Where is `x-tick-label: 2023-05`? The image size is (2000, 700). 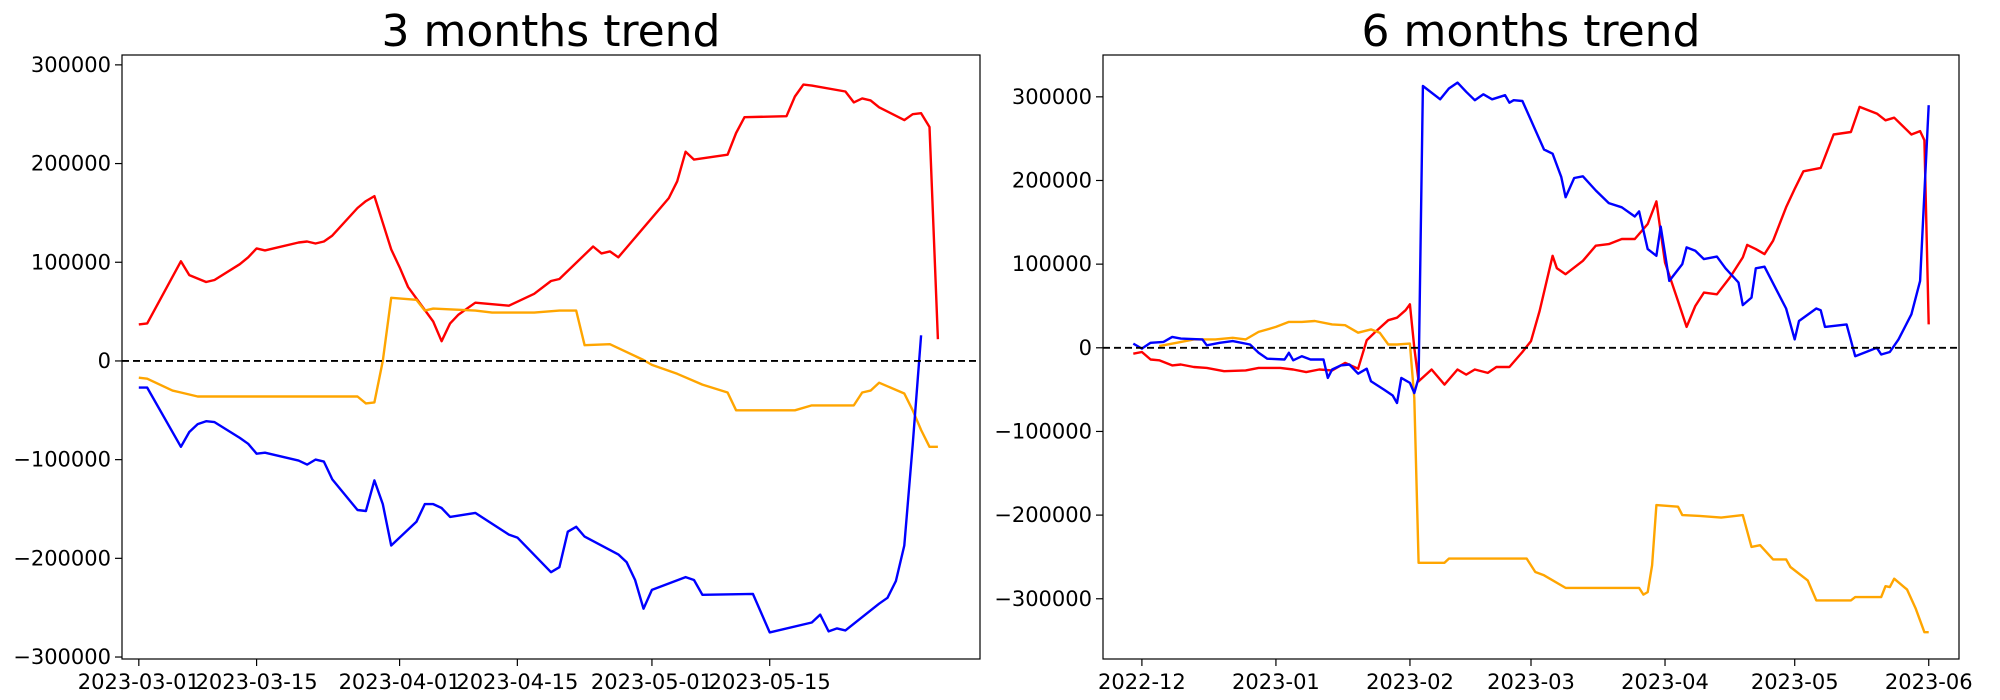
x-tick-label: 2023-05 is located at coordinates (1795, 682).